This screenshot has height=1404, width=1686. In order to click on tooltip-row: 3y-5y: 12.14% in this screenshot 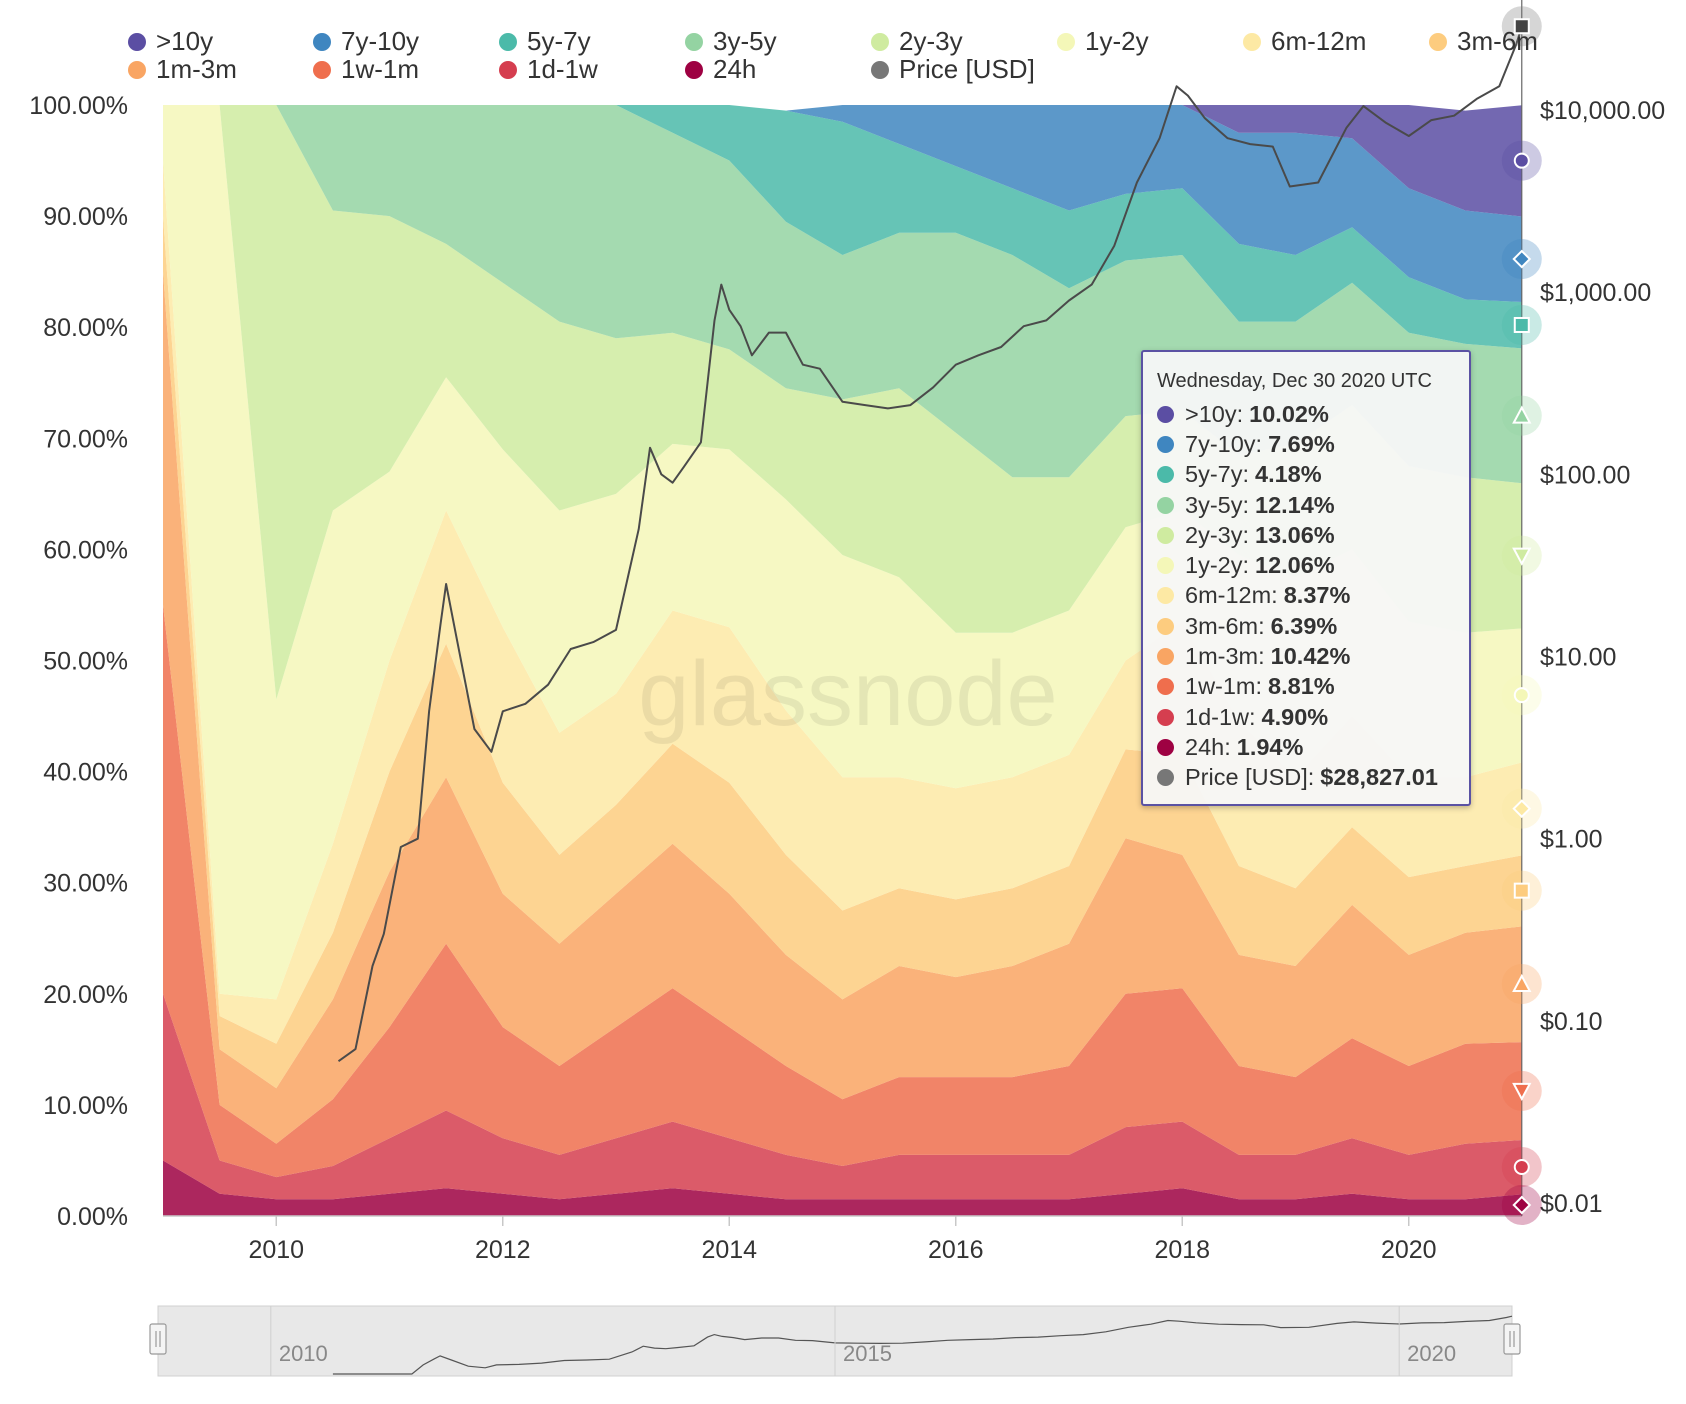, I will do `click(1306, 505)`.